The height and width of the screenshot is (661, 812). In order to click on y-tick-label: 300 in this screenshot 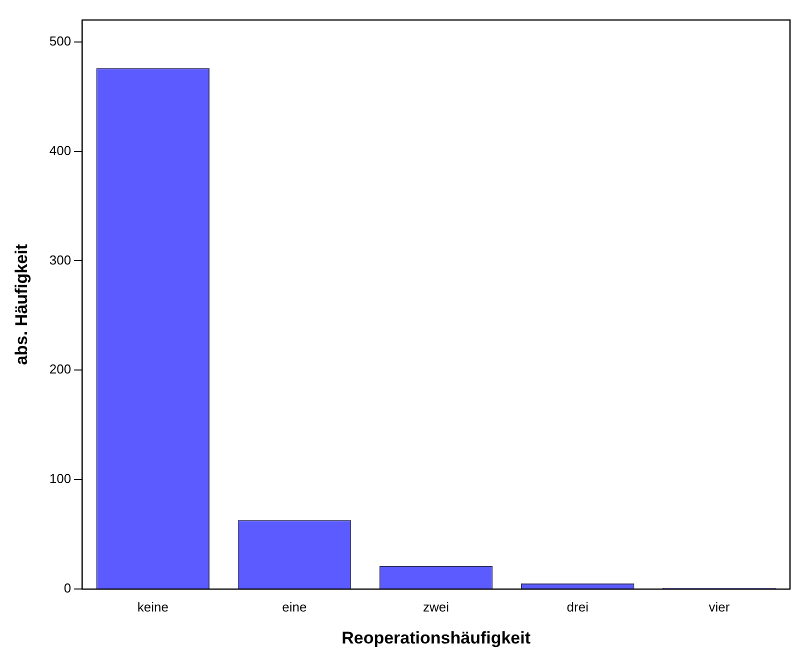, I will do `click(60, 260)`.